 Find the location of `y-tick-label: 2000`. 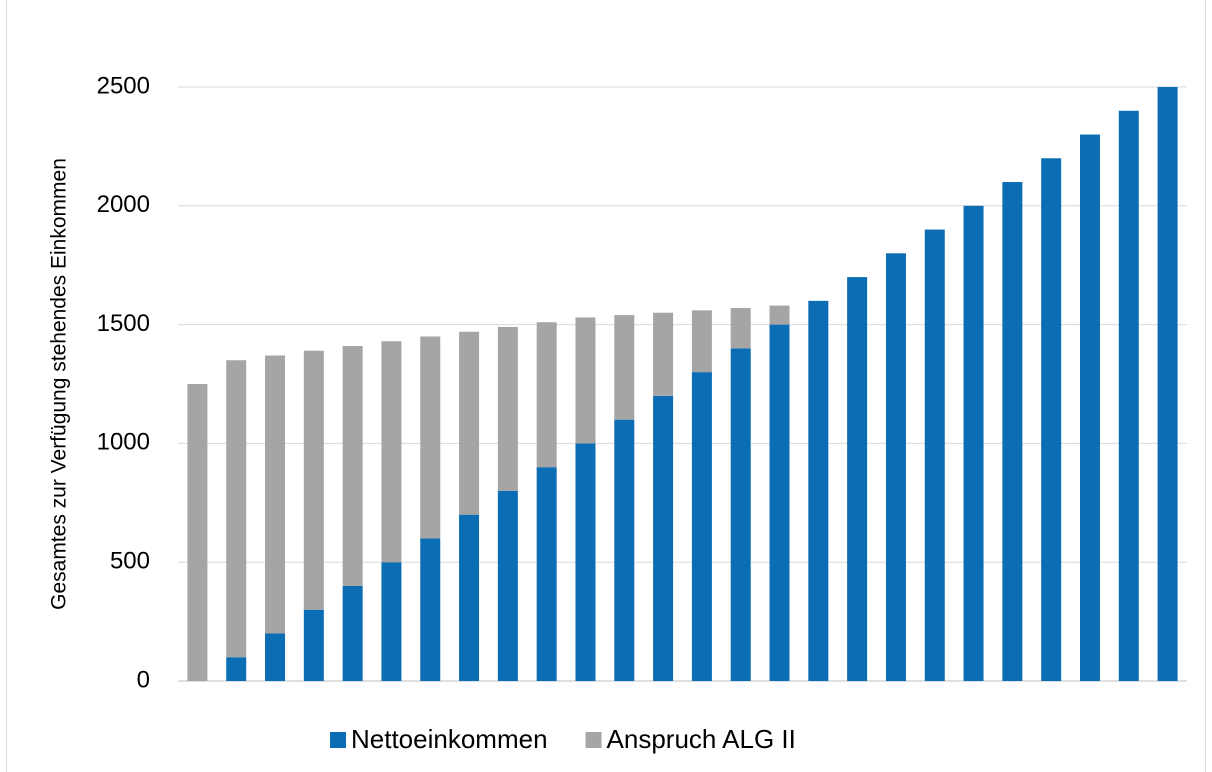

y-tick-label: 2000 is located at coordinates (123, 204).